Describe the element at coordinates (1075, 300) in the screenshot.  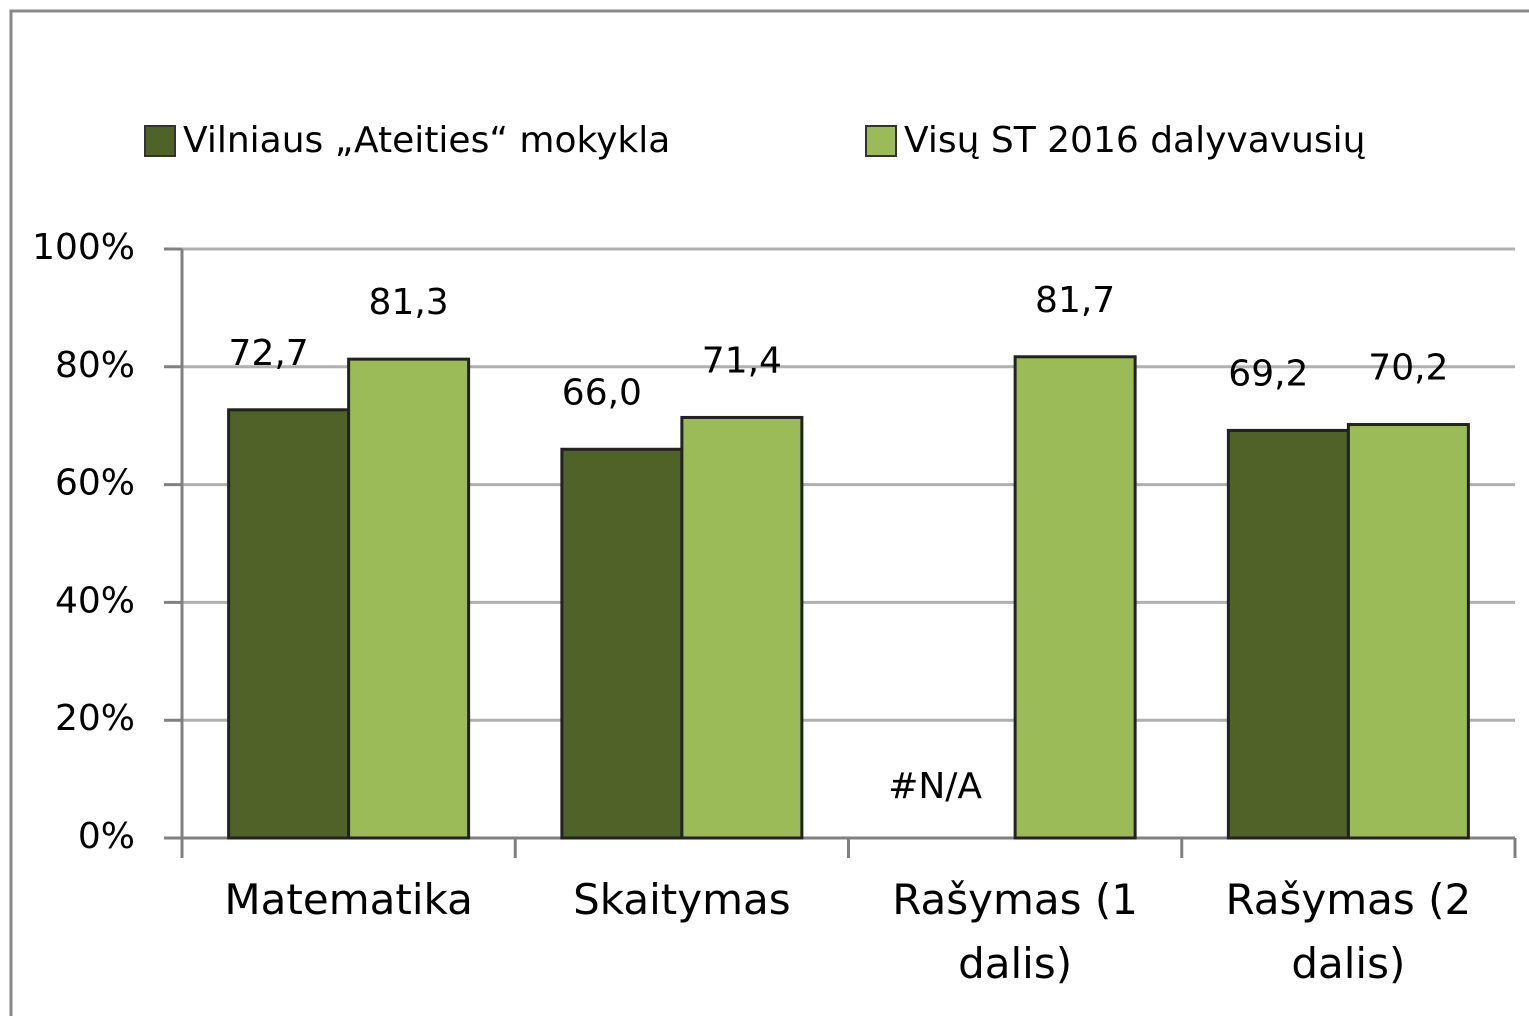
I see `data-label: 81,7` at that location.